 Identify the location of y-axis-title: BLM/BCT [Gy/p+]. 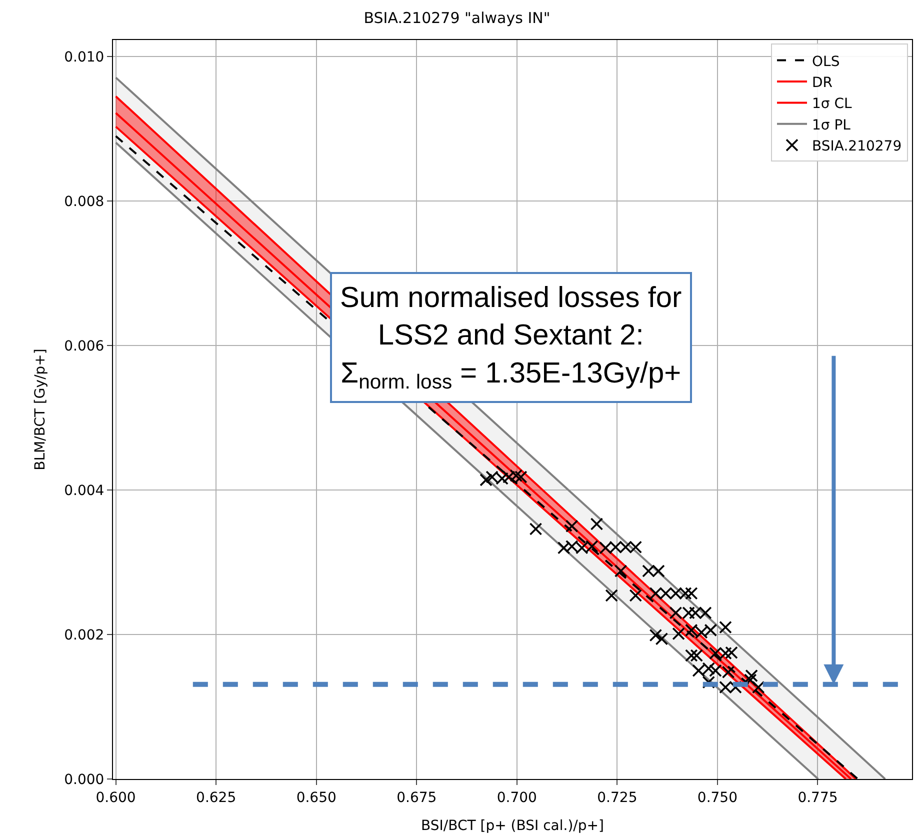
(40, 409).